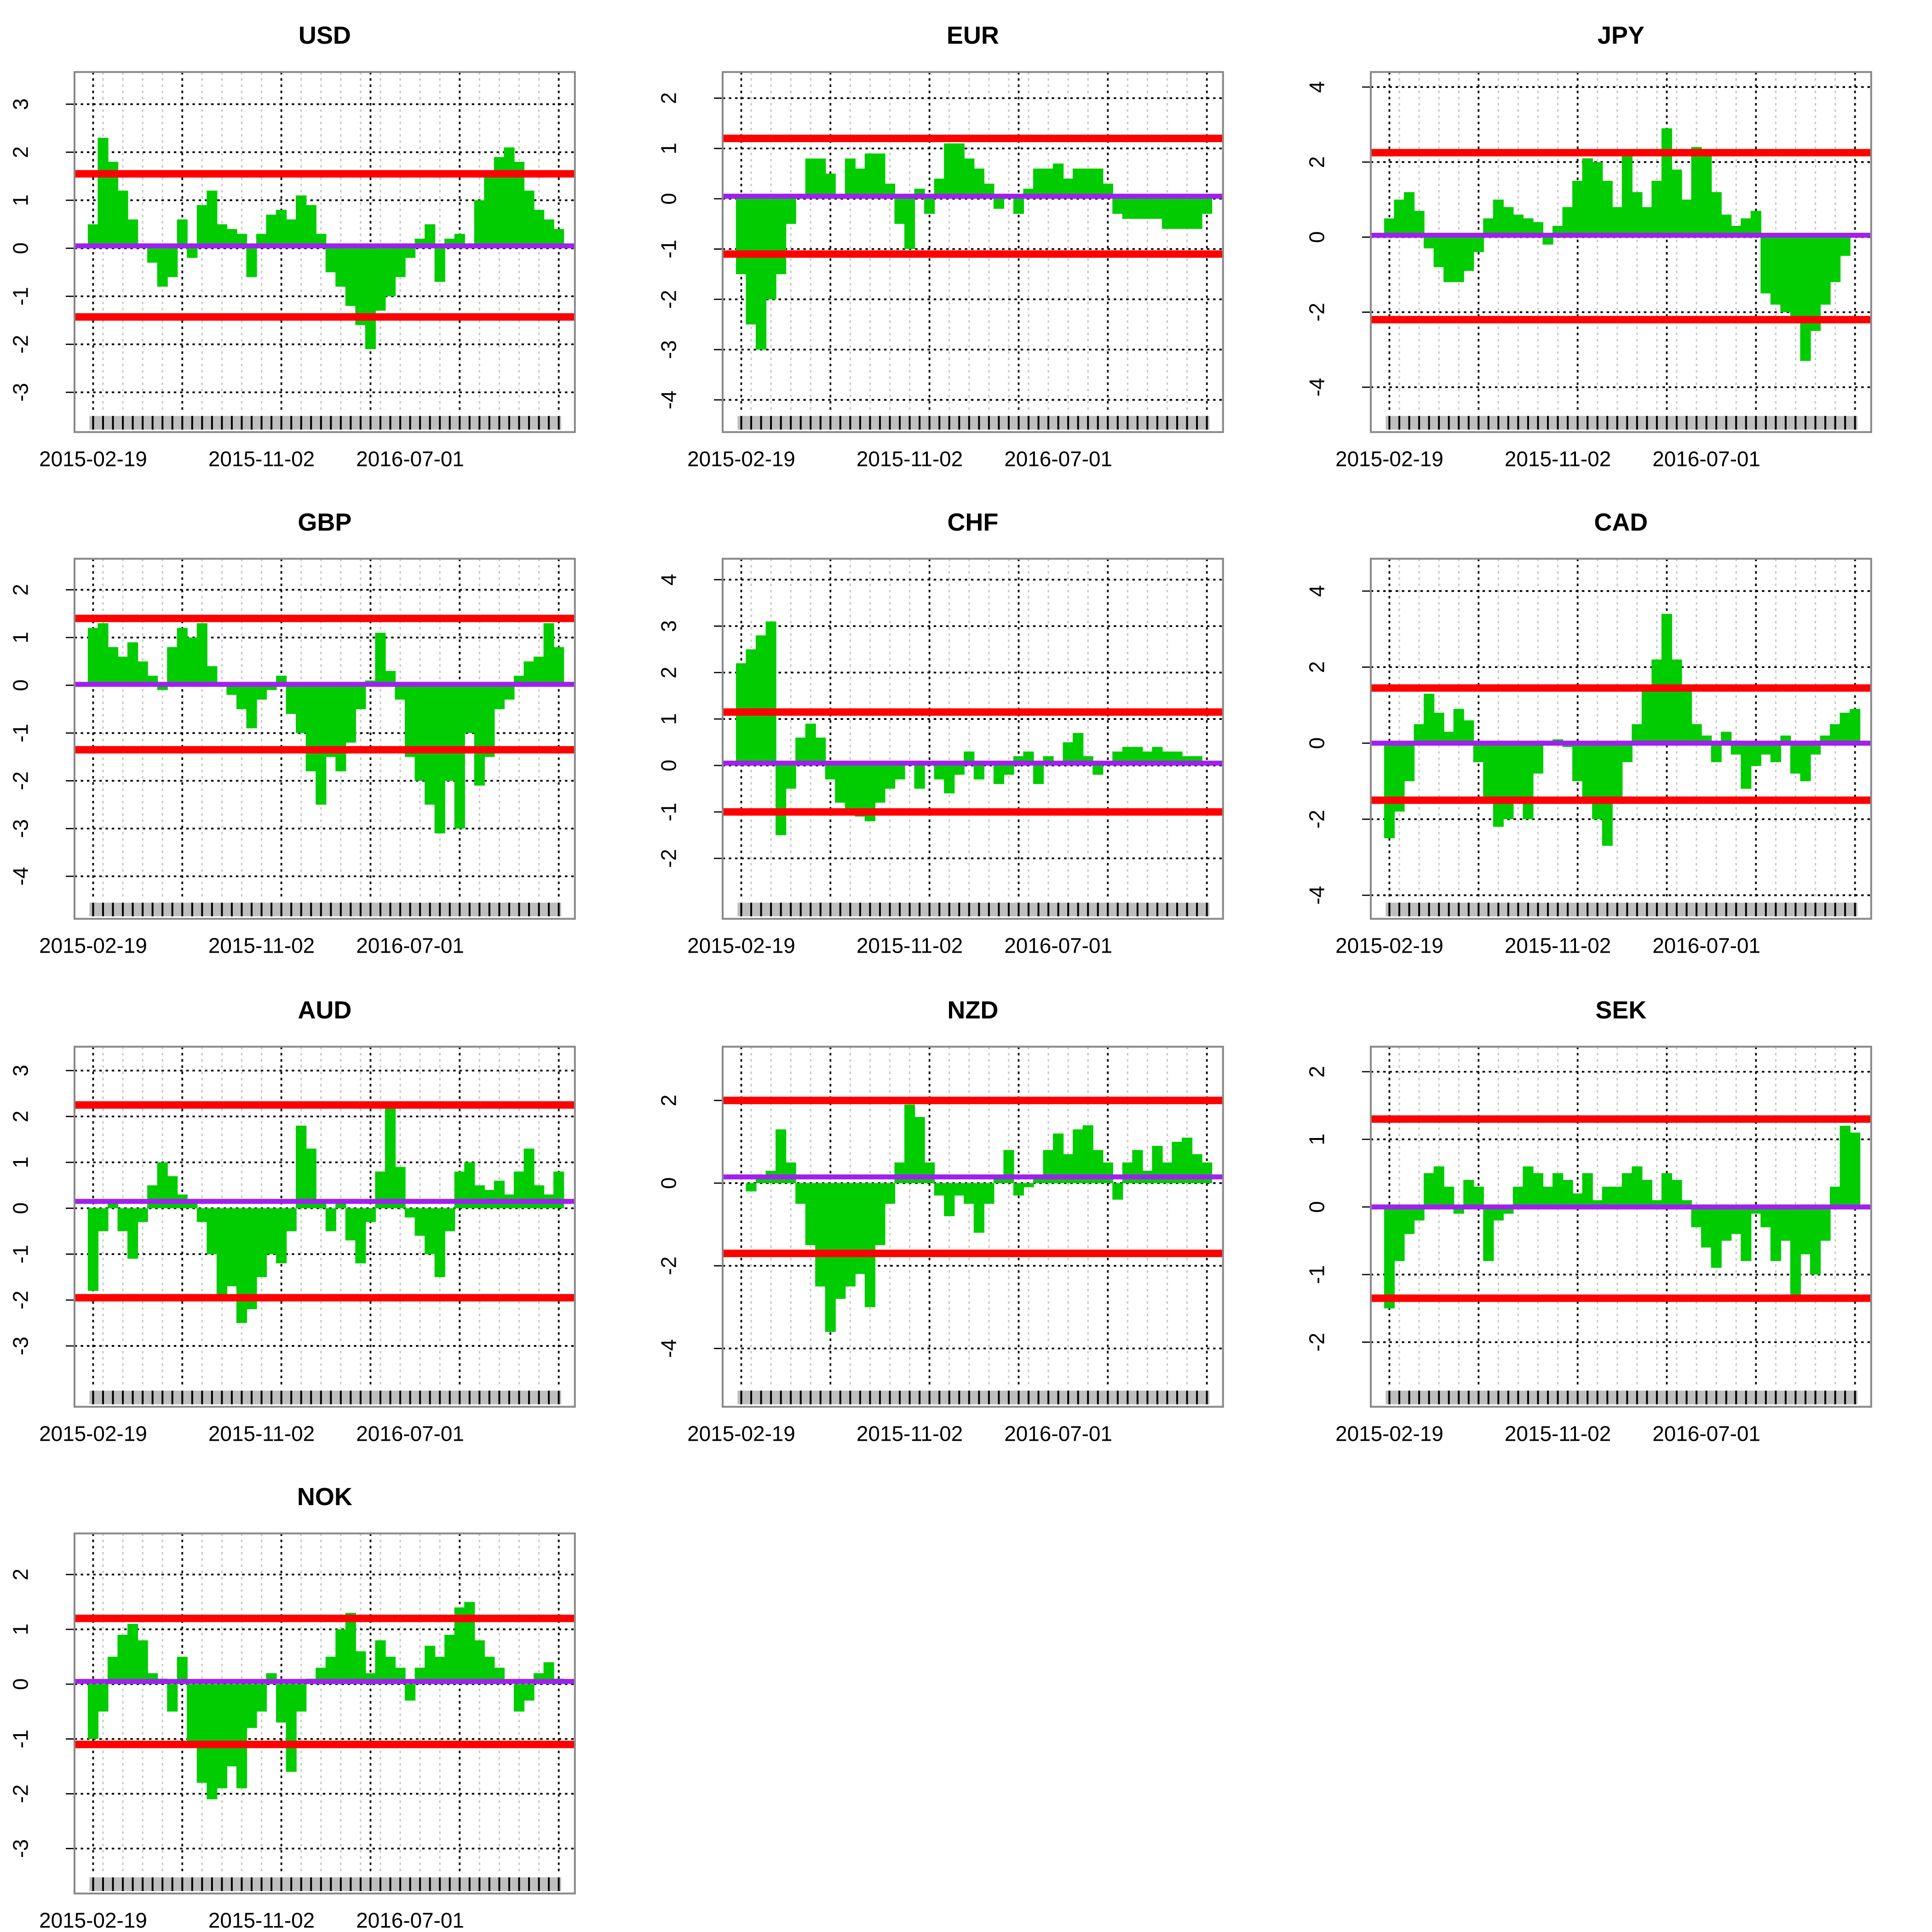  What do you see at coordinates (1621, 35) in the screenshot?
I see `panel-title: JPY` at bounding box center [1621, 35].